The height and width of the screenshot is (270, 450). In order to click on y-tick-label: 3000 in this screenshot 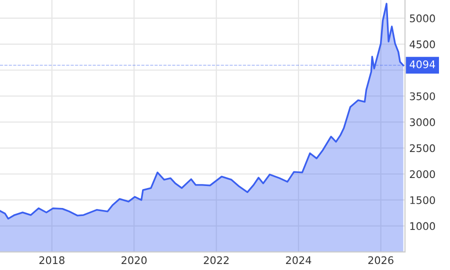, I will do `click(422, 122)`.